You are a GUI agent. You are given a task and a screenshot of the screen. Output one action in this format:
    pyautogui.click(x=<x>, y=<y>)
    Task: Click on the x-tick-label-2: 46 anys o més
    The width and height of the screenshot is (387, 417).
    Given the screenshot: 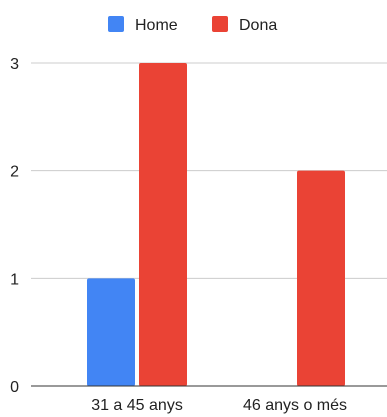 What is the action you would take?
    pyautogui.click(x=295, y=405)
    